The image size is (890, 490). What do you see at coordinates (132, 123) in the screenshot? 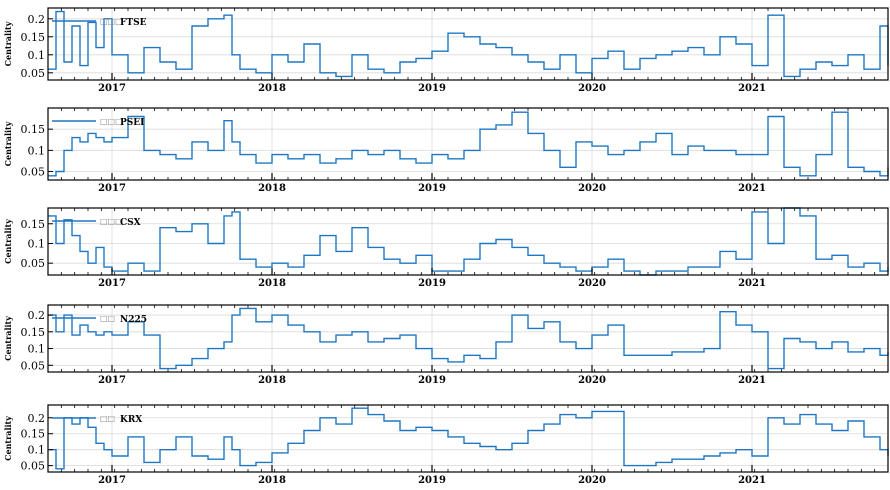
I see `legend-label: PSEI` at bounding box center [132, 123].